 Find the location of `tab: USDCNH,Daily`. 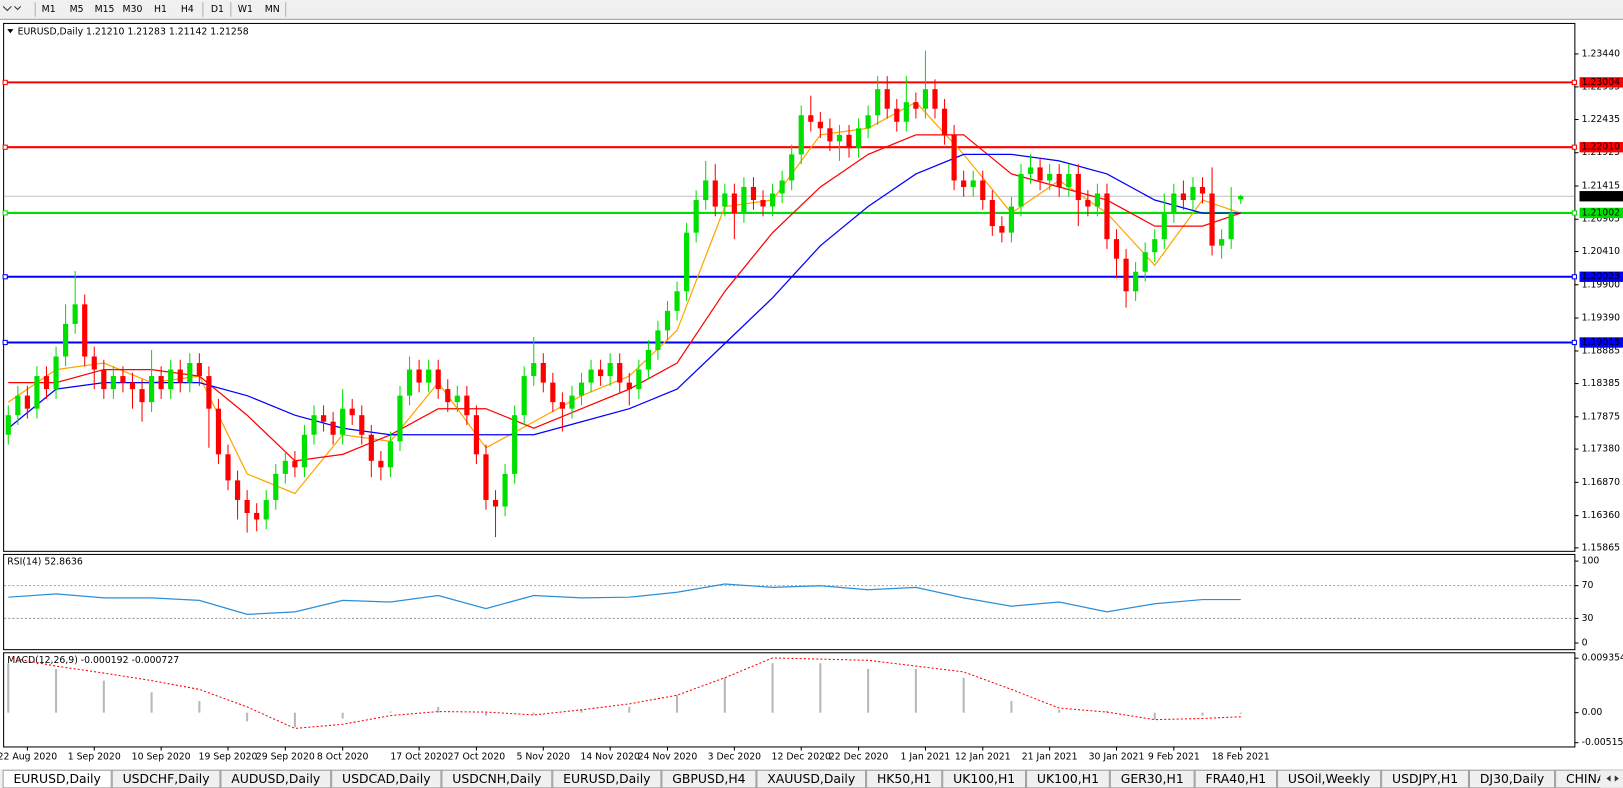

tab: USDCNH,Daily is located at coordinates (497, 778).